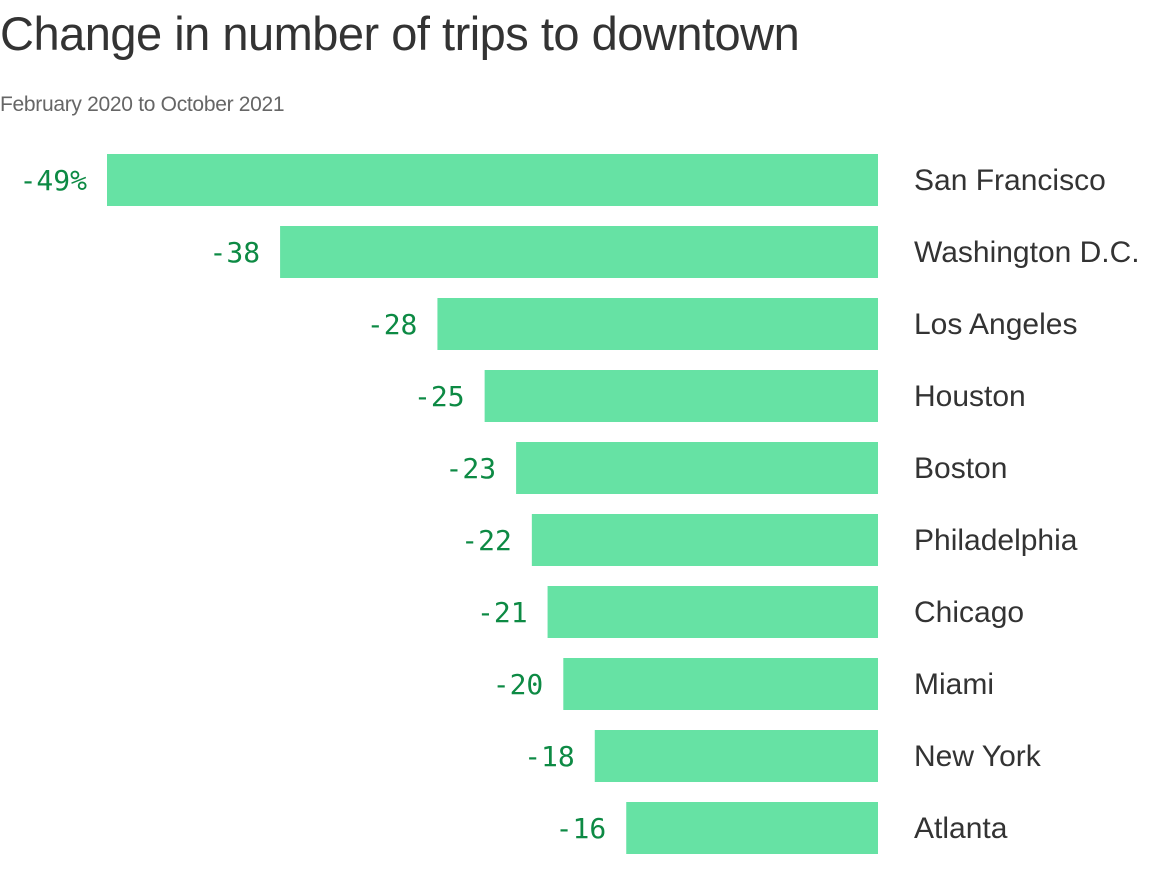  What do you see at coordinates (392, 324) in the screenshot?
I see `value-label: -28` at bounding box center [392, 324].